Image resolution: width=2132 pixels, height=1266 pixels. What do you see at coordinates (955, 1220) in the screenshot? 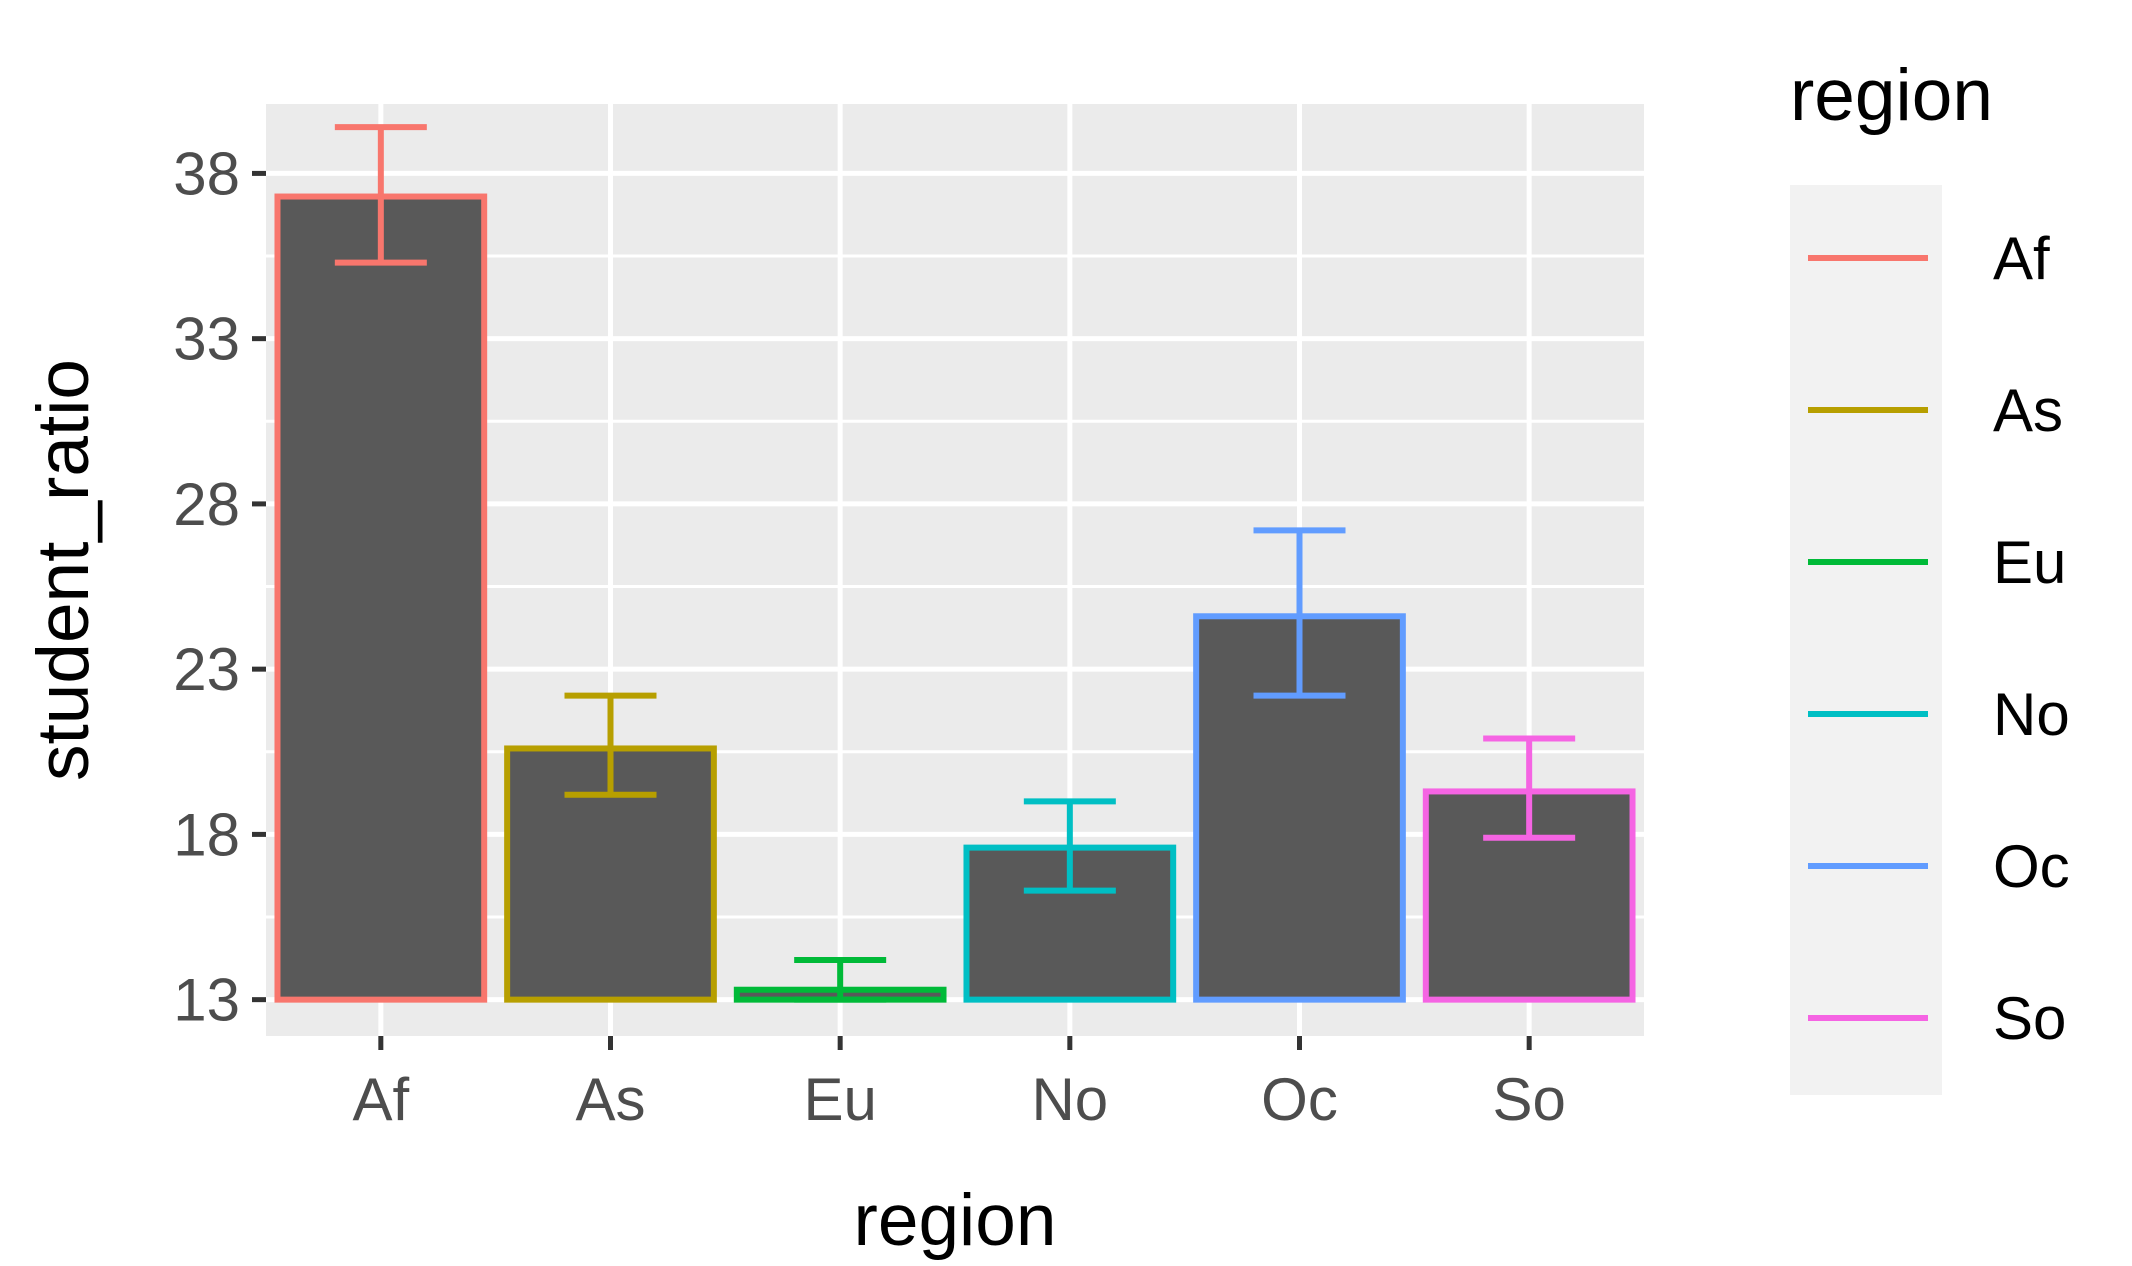
I see `x-axis-title: region` at bounding box center [955, 1220].